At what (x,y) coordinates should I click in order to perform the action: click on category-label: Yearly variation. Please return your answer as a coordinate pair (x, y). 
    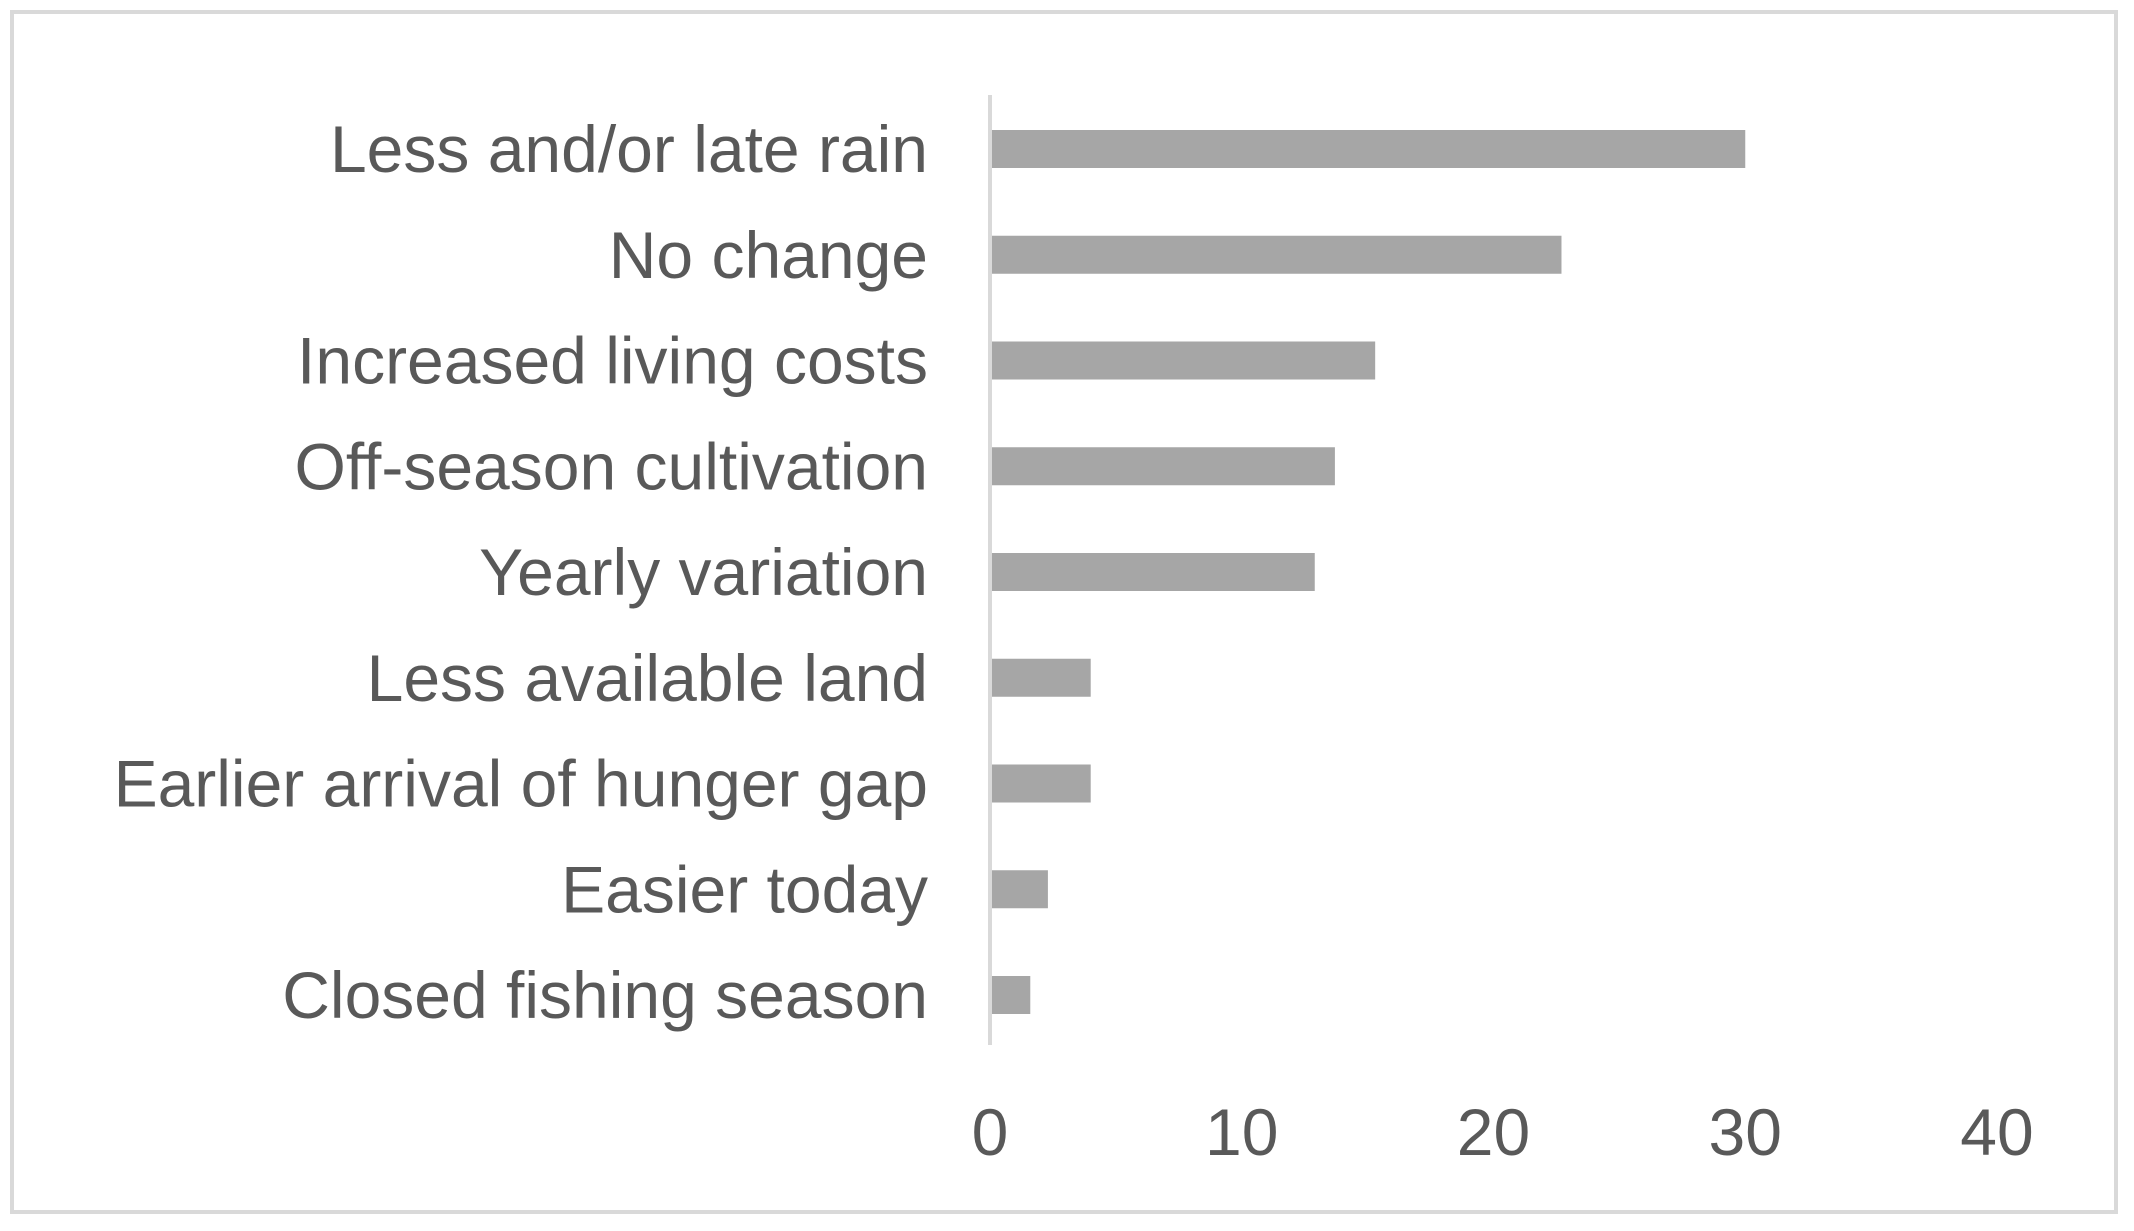
    Looking at the image, I should click on (703, 572).